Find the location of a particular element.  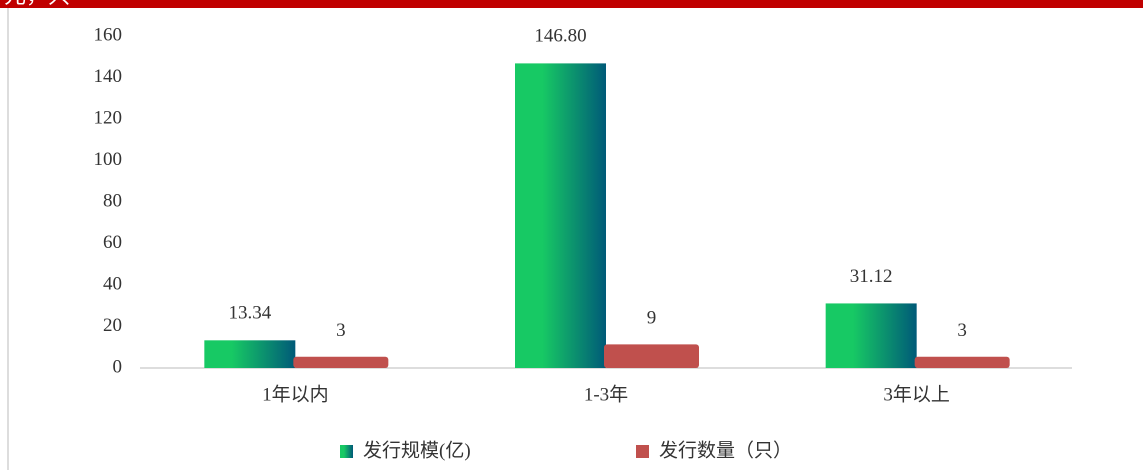

y-tick-label: 140 is located at coordinates (108, 76).